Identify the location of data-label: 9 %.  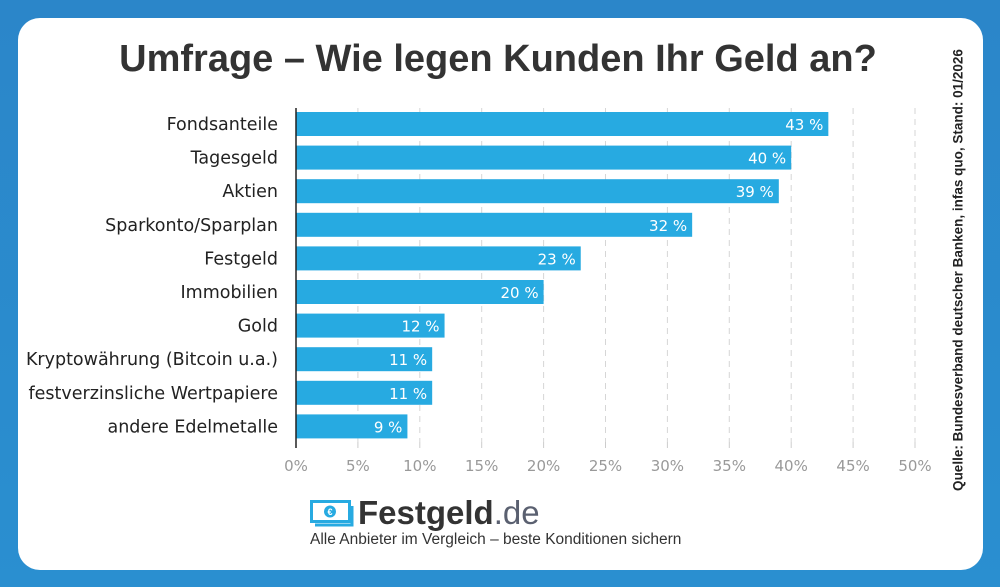
(388, 427).